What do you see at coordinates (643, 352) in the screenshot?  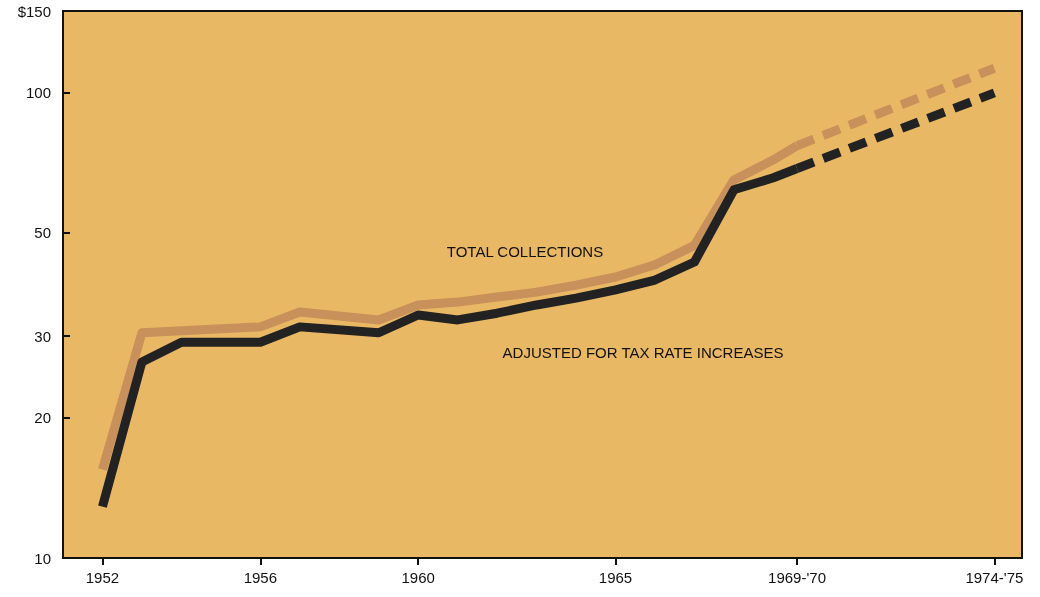 I see `annotation: ADJUSTED FOR TAX RATE INCREASES` at bounding box center [643, 352].